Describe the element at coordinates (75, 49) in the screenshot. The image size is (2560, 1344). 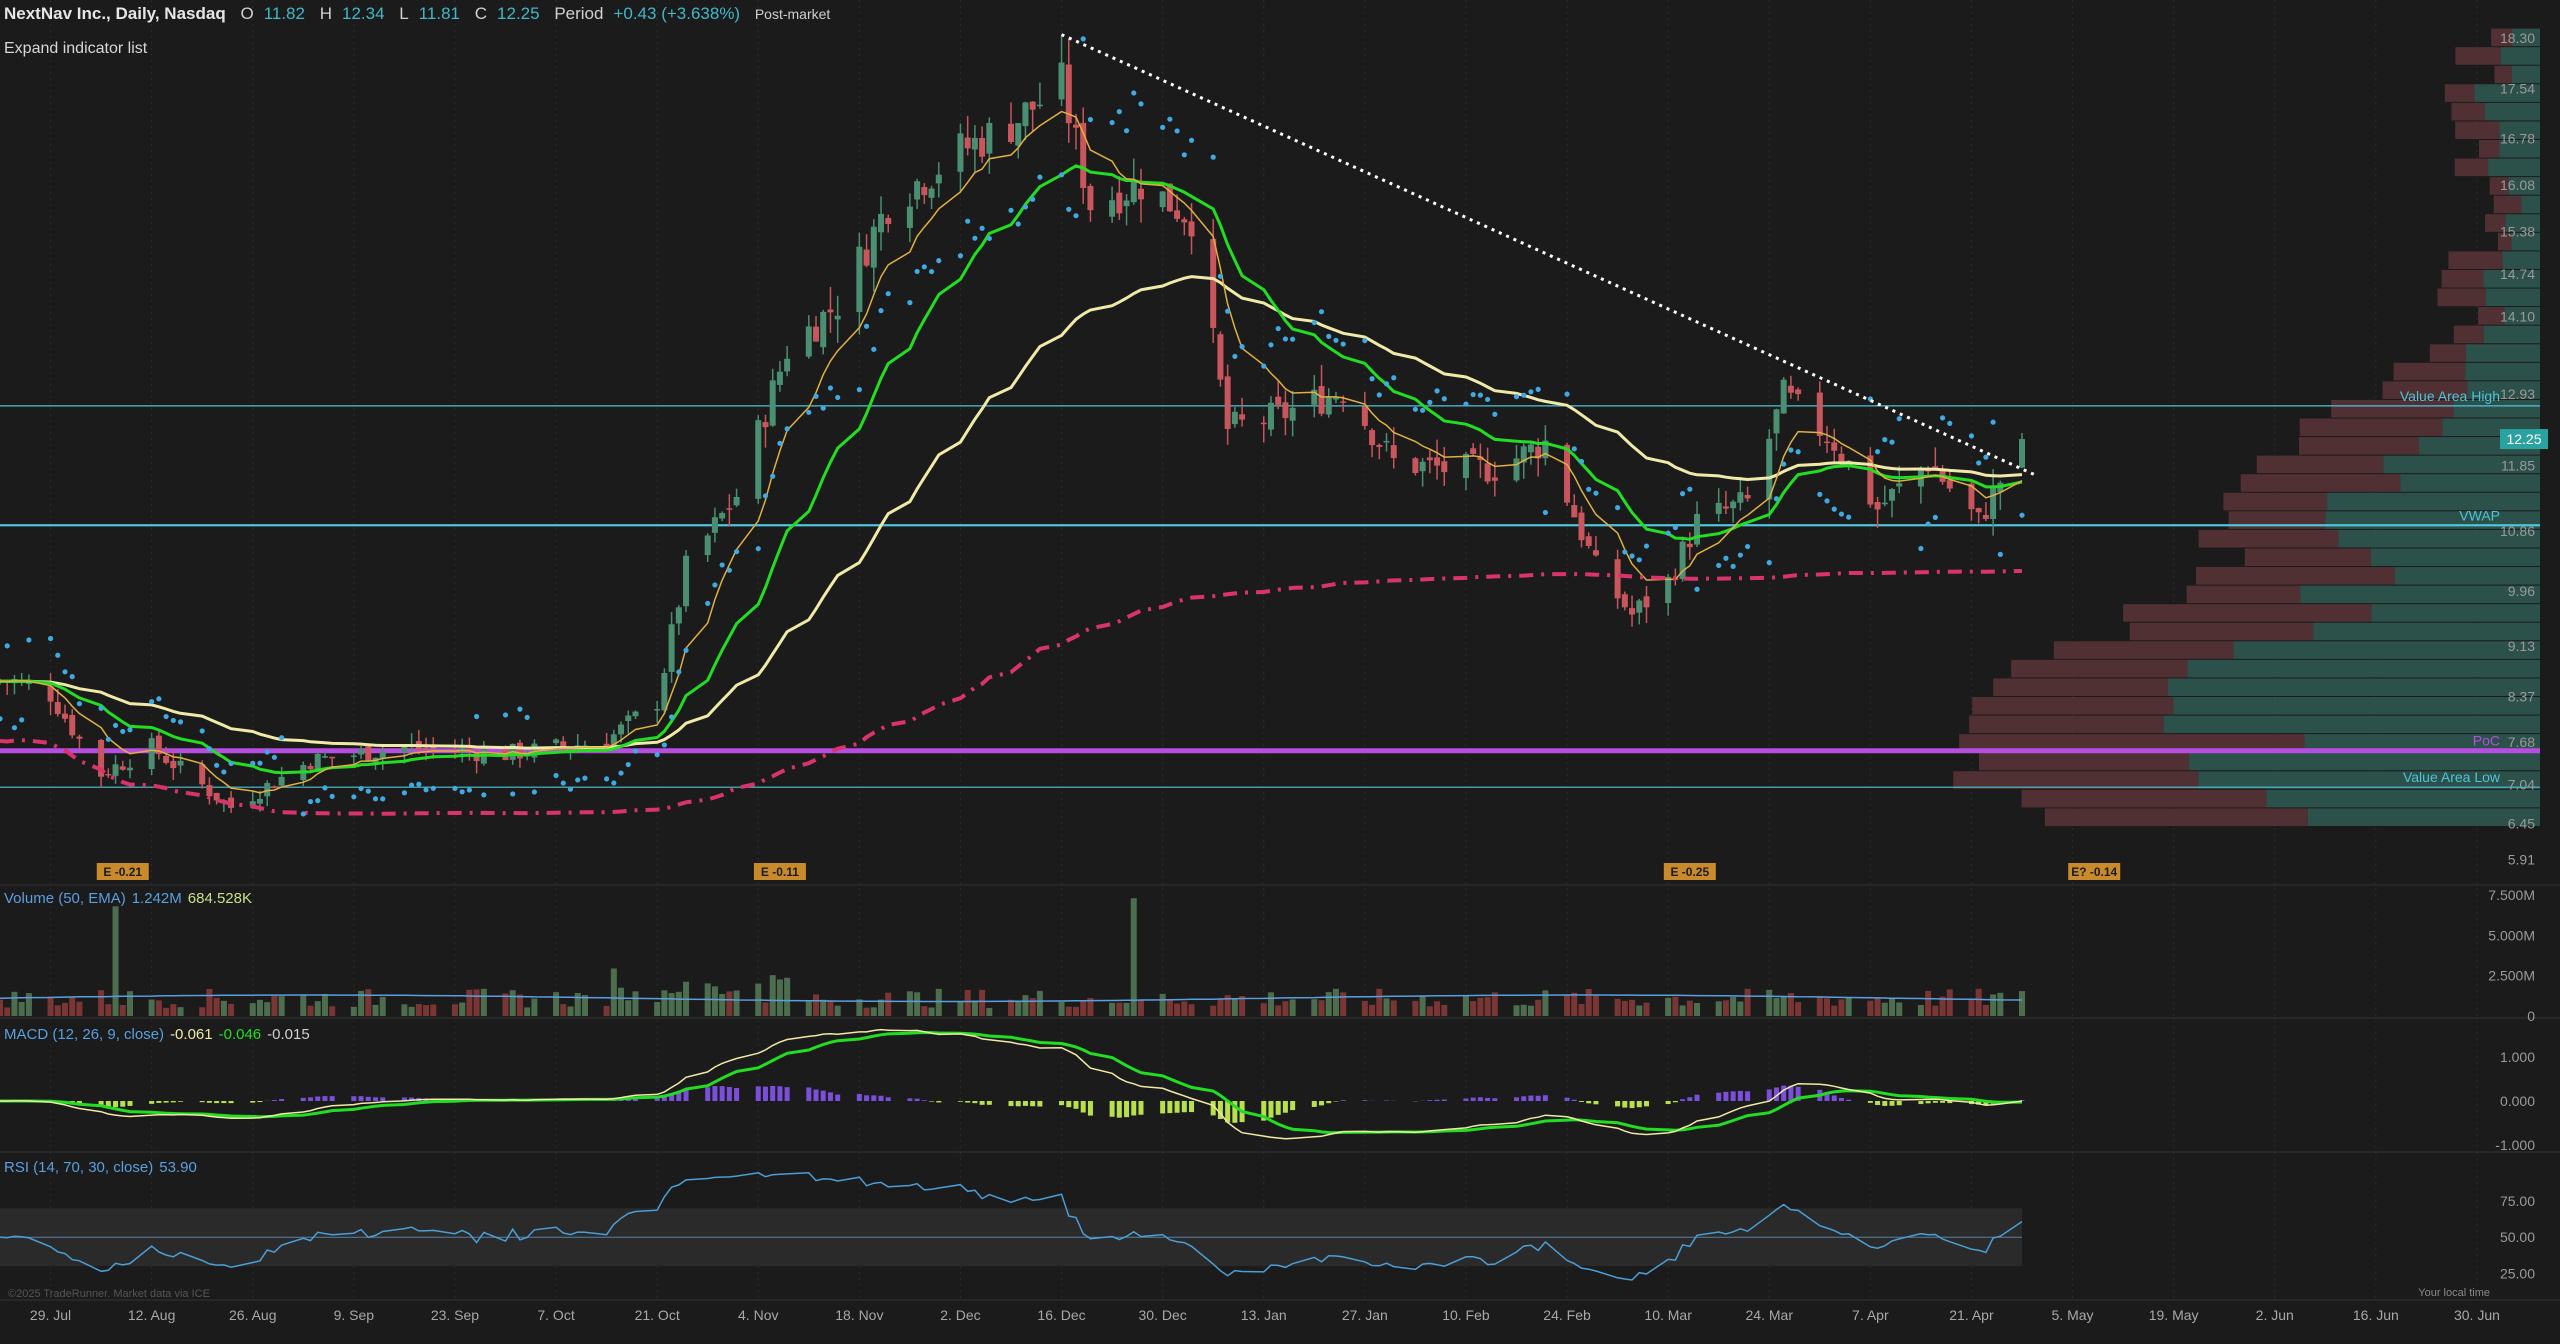
I see `expand-indicator-list-button: Expand indicator list` at that location.